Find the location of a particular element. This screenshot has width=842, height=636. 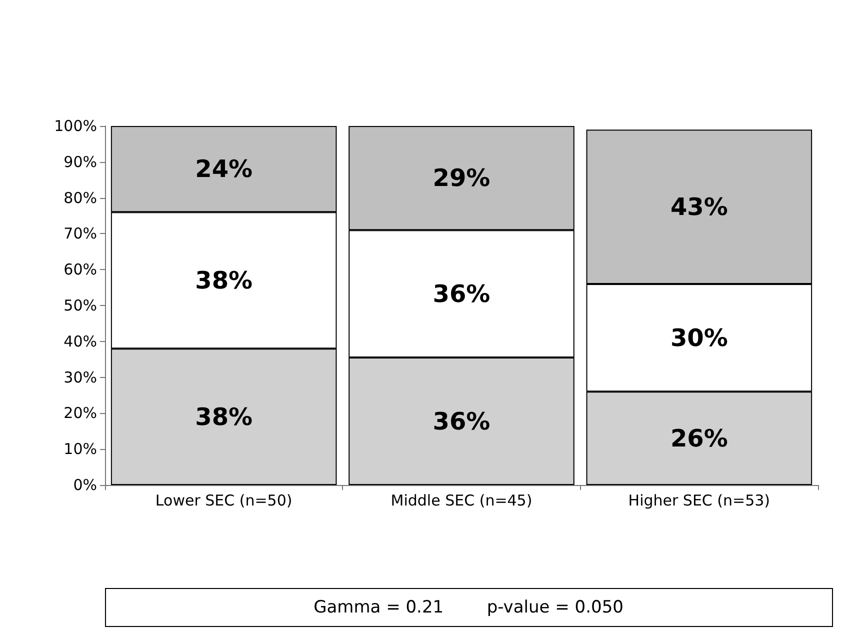

y-tick-label: 40% is located at coordinates (80, 341).